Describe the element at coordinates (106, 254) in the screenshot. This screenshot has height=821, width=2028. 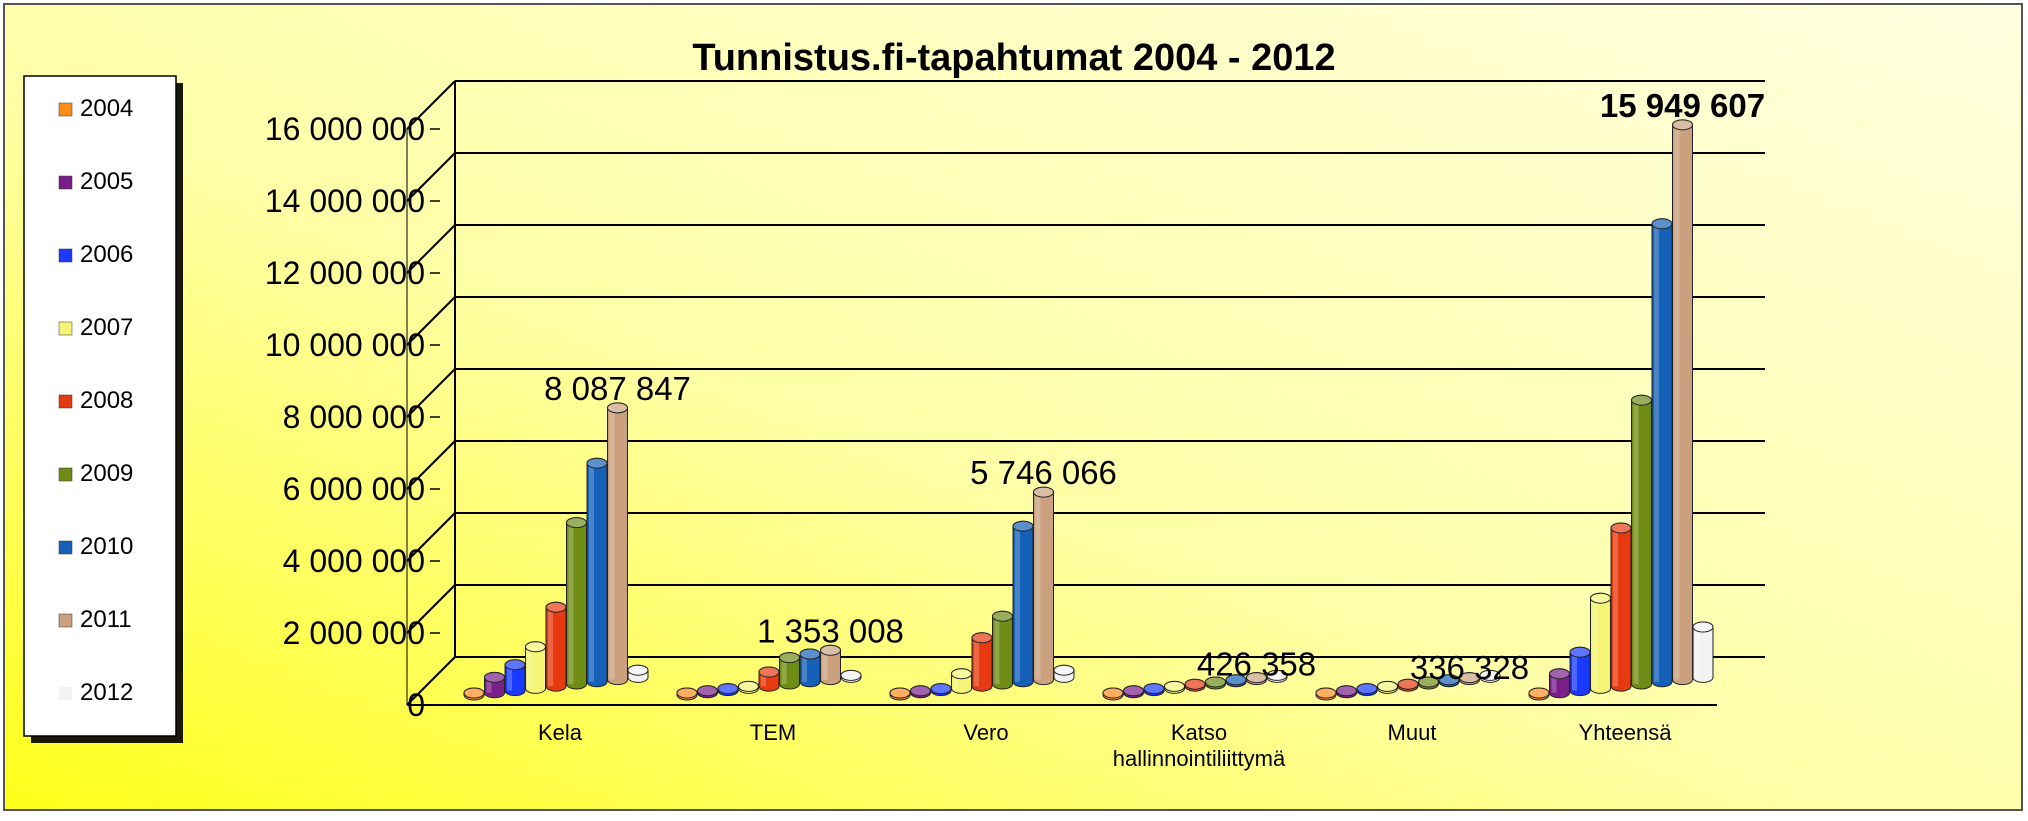
I see `legend-label: 2006` at that location.